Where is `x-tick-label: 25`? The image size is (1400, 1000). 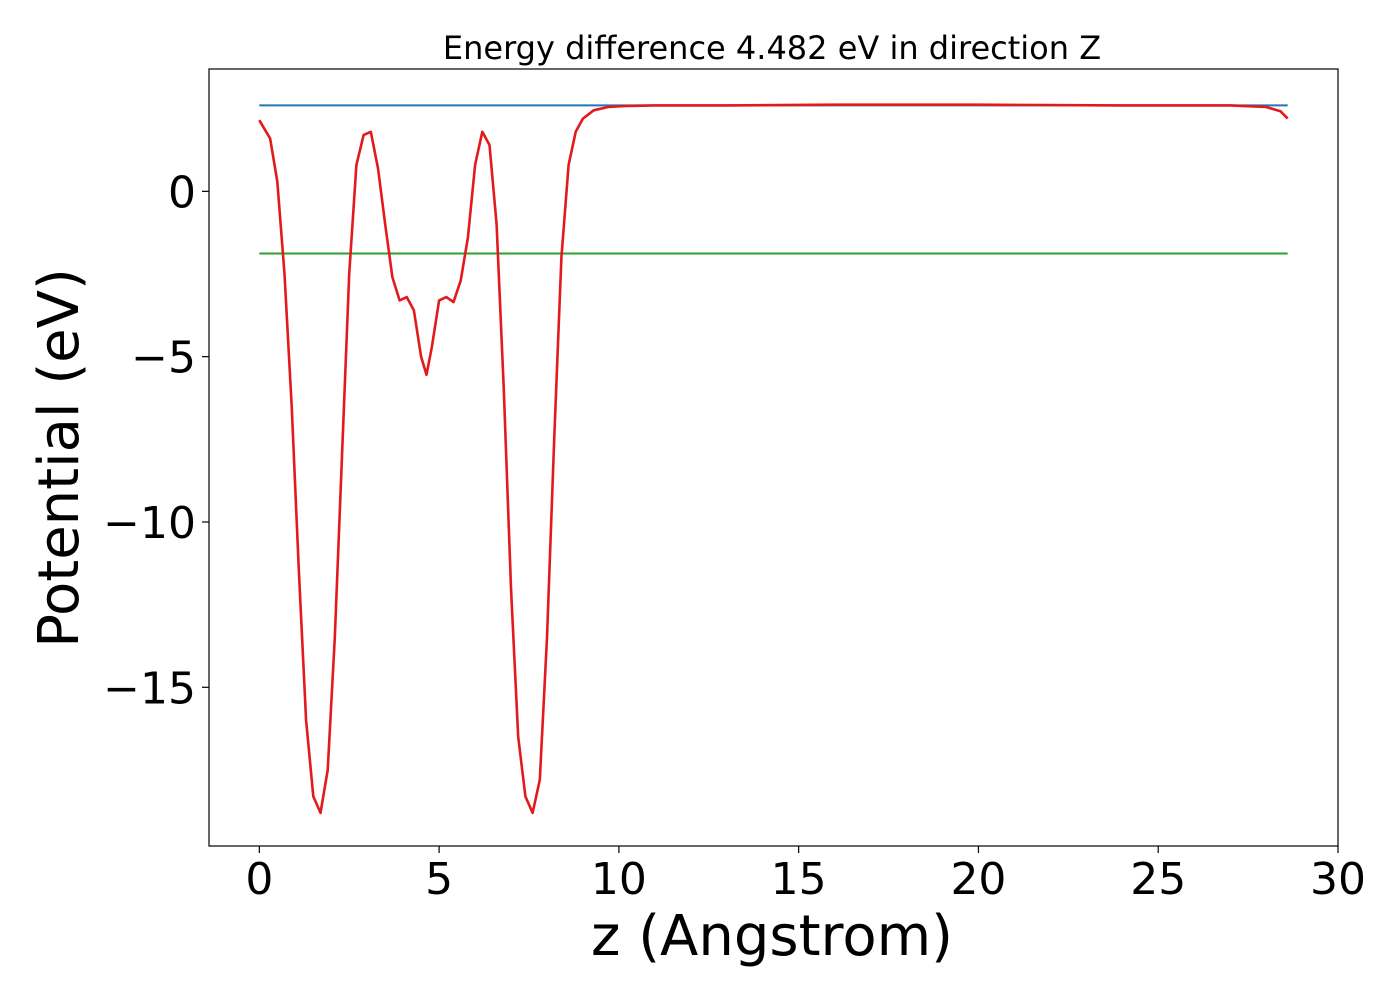 x-tick-label: 25 is located at coordinates (1158, 879).